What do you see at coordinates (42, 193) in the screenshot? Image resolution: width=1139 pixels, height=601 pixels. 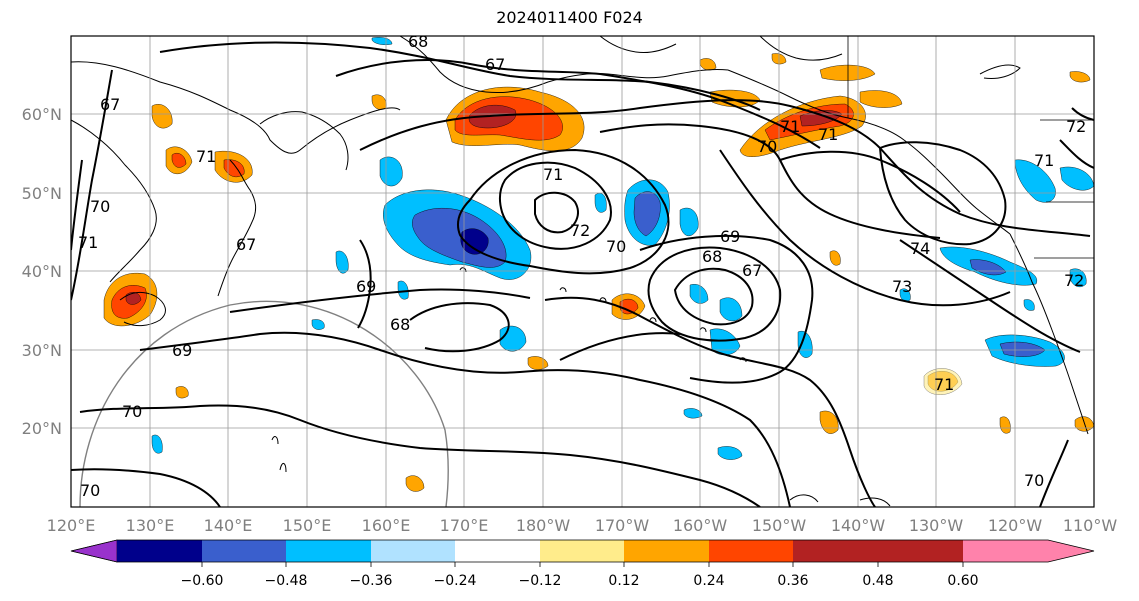 I see `lat-label: 50°N` at bounding box center [42, 193].